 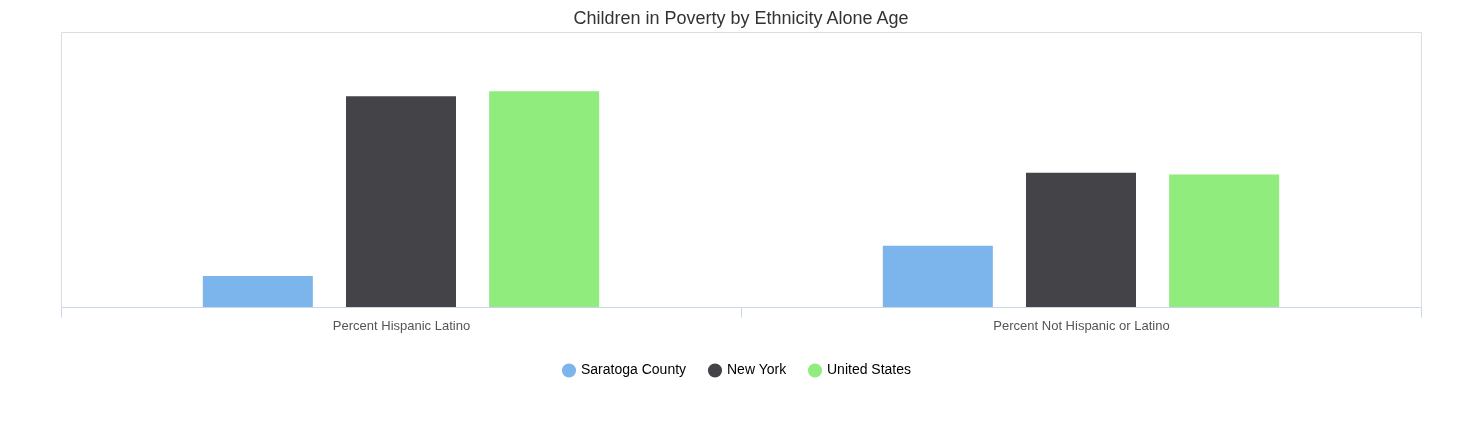 What do you see at coordinates (634, 369) in the screenshot?
I see `legend-label: Saratoga County` at bounding box center [634, 369].